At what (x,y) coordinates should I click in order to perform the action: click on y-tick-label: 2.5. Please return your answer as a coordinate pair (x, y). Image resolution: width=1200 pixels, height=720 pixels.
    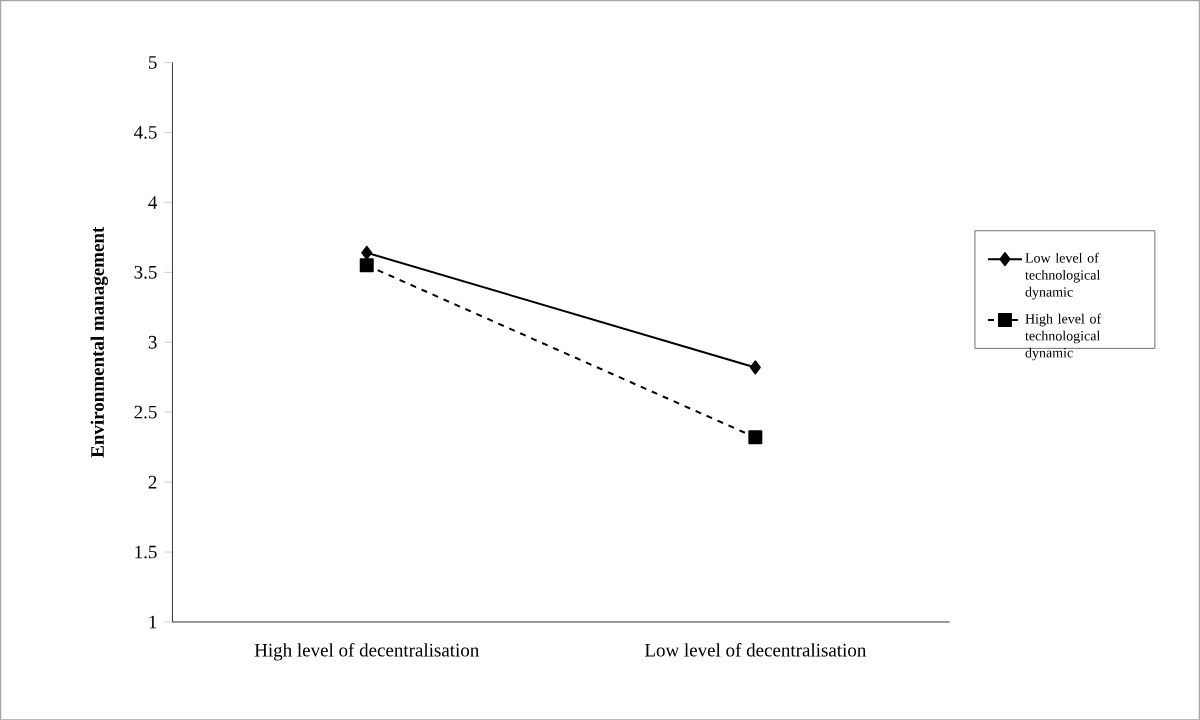
    Looking at the image, I should click on (145, 412).